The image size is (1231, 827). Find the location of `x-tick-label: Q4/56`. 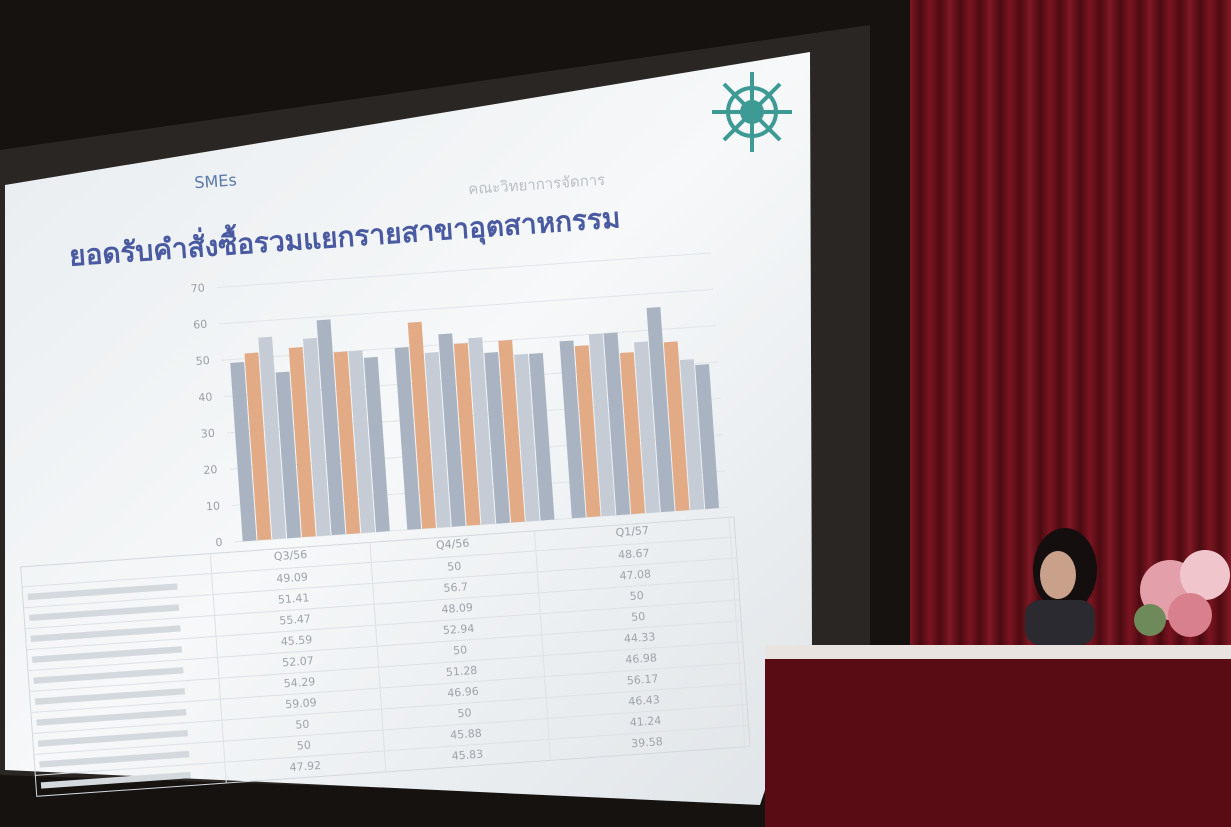

x-tick-label: Q4/56 is located at coordinates (453, 544).